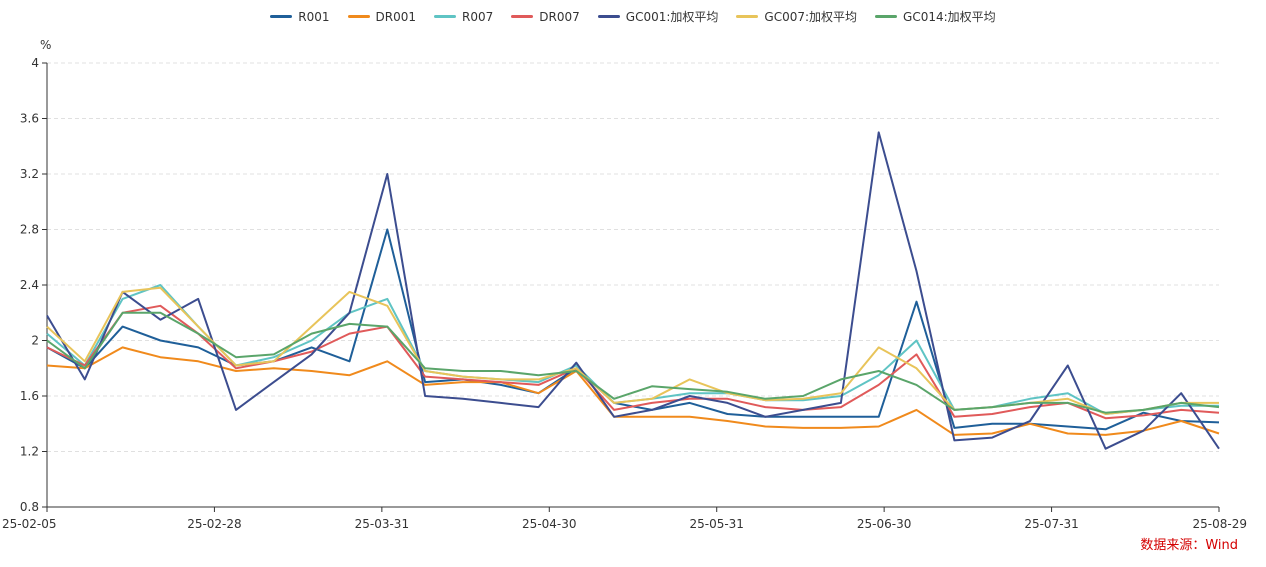  I want to click on x-tick-label: 25-02-28, so click(214, 524).